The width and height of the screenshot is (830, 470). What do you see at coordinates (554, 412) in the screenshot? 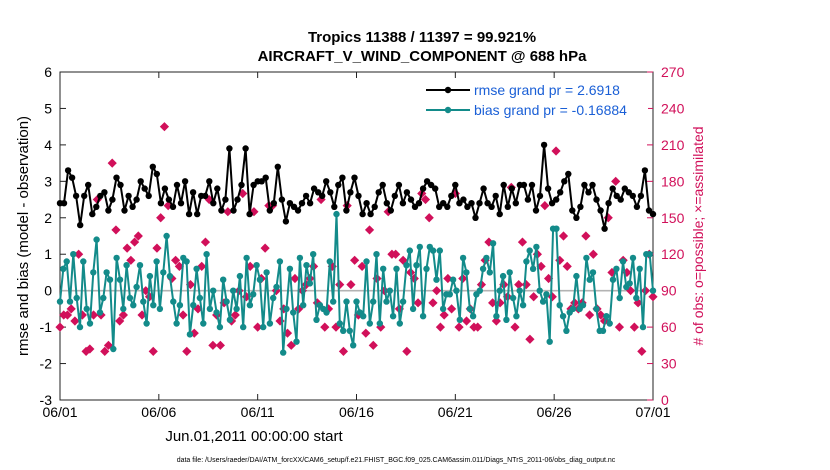
I see `x-tick-label: 06/26` at bounding box center [554, 412].